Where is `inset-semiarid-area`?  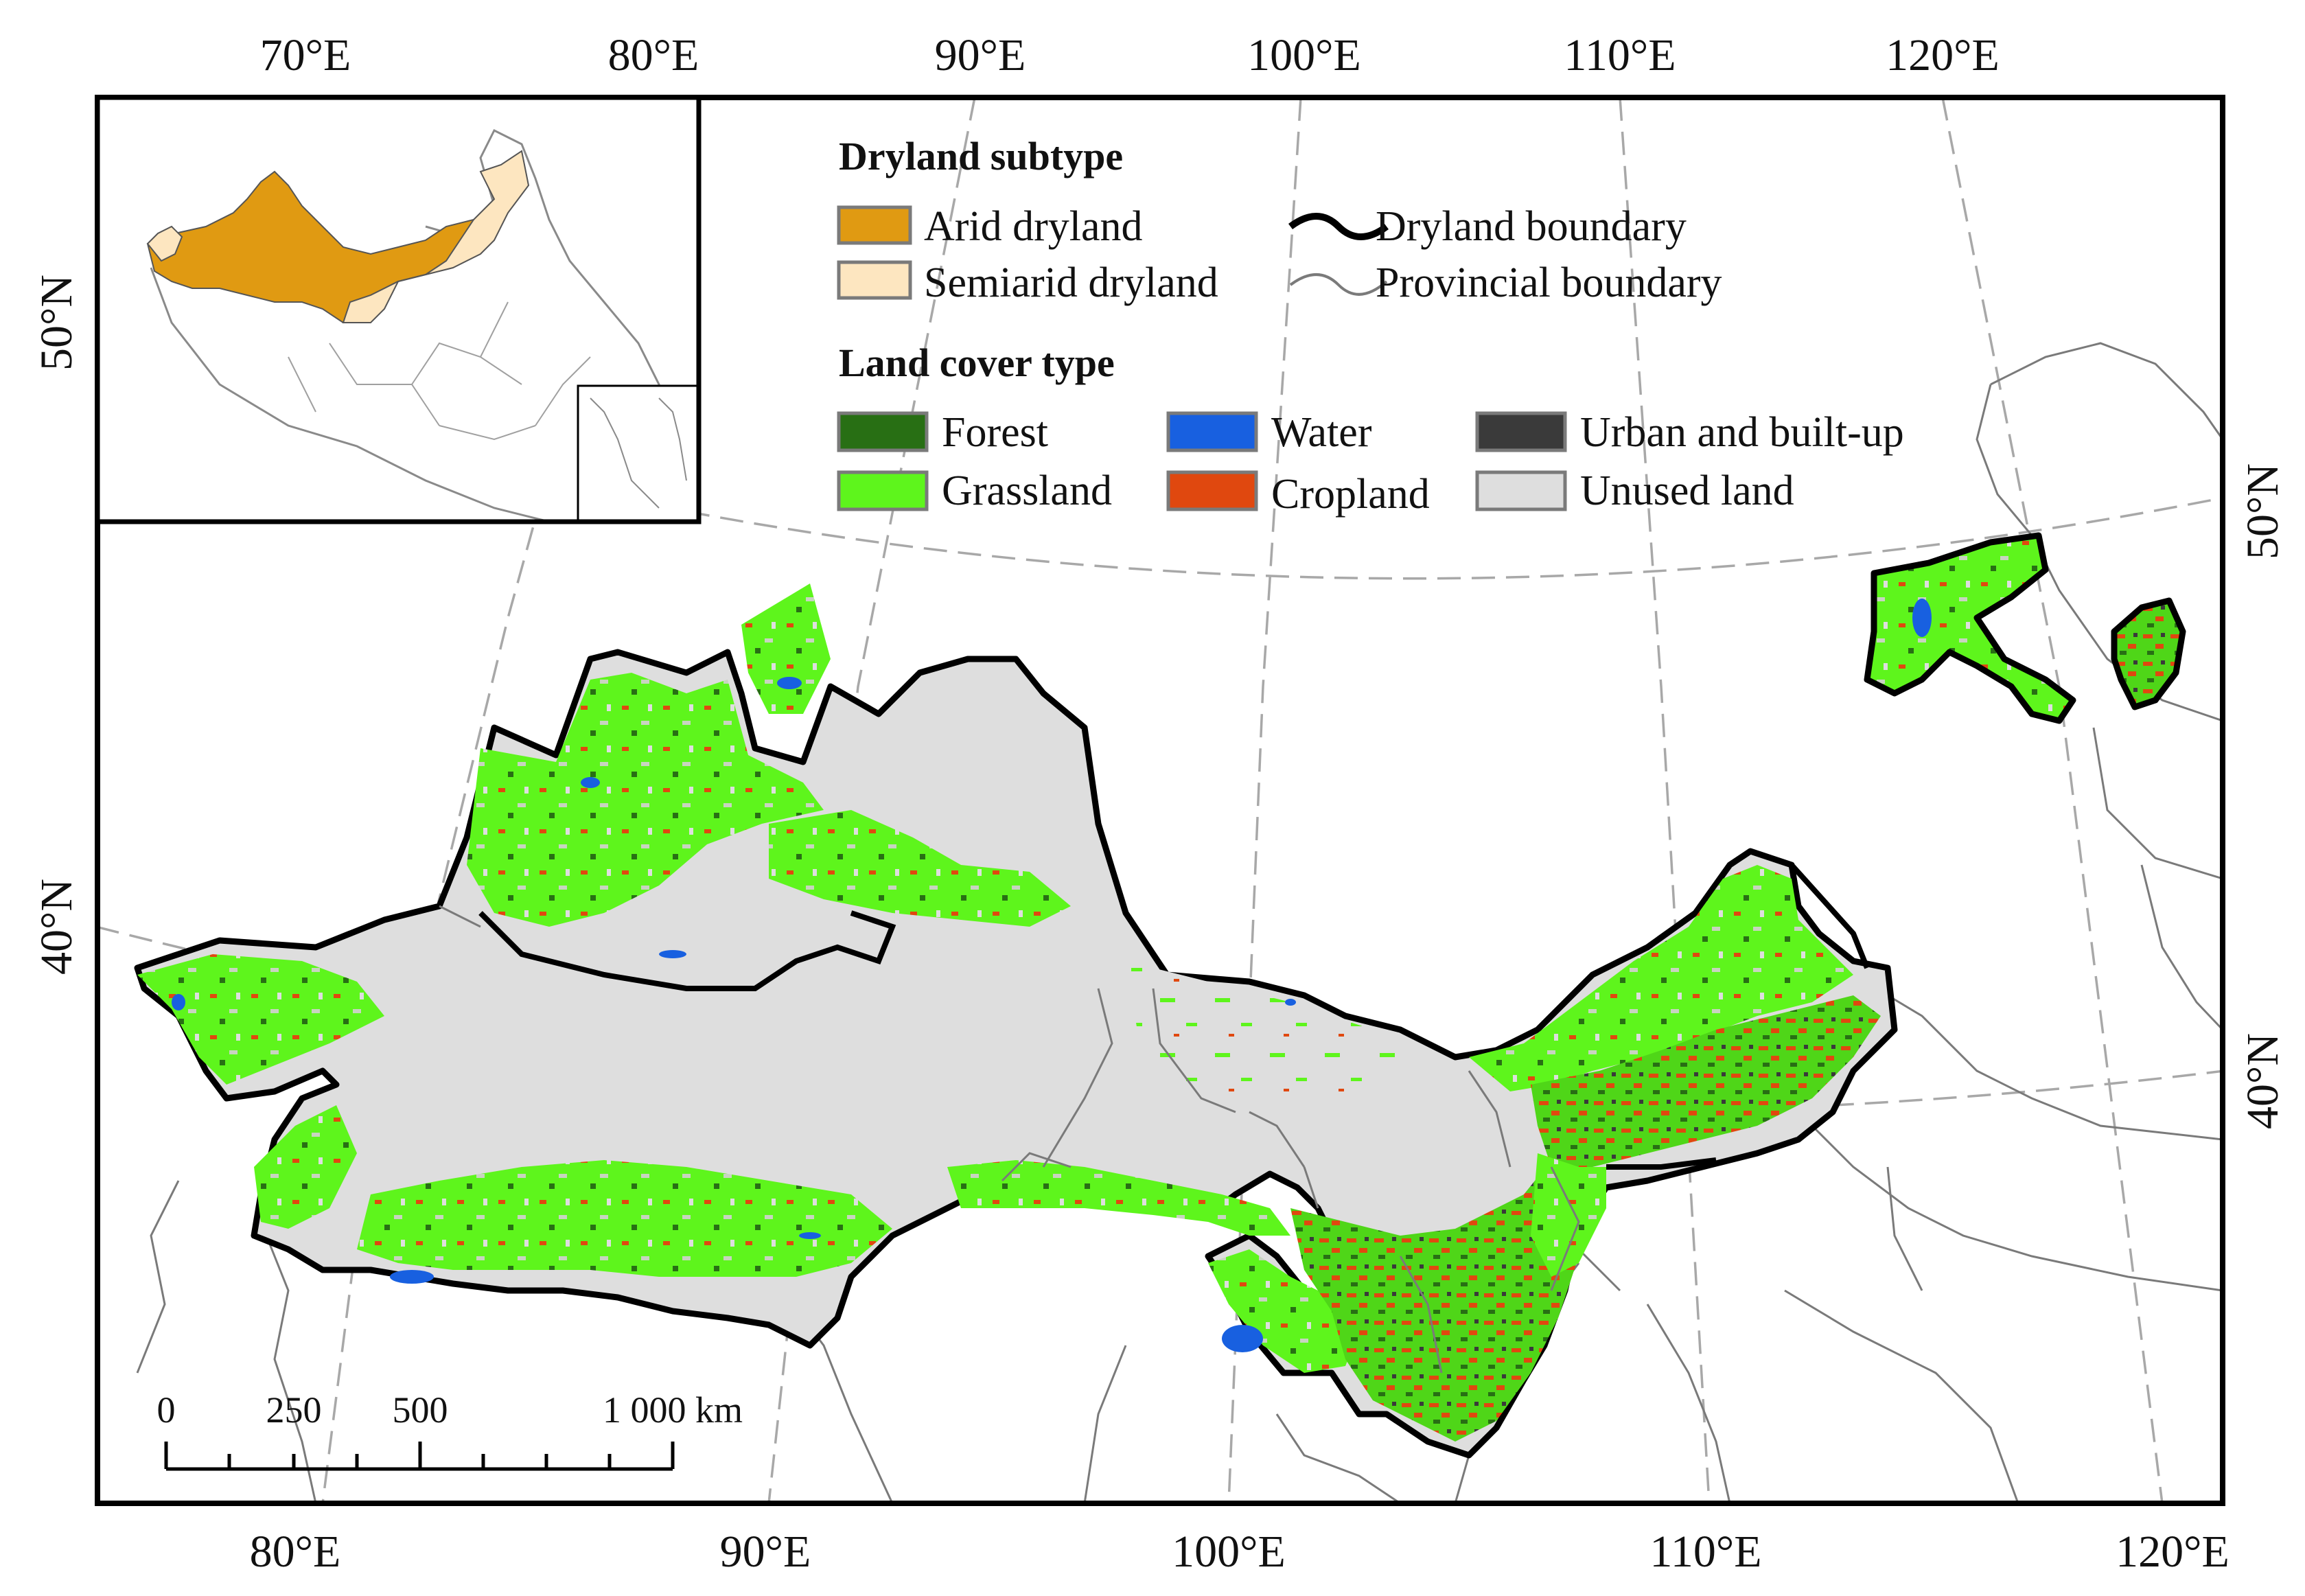 inset-semiarid-area is located at coordinates (436, 236).